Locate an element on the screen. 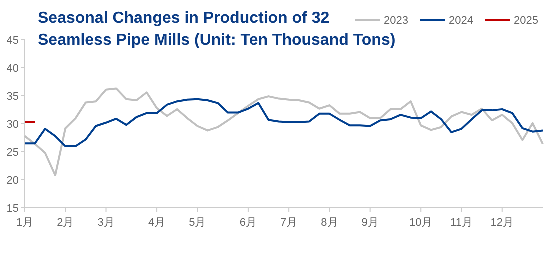 This screenshot has height=265, width=554. y-tick-label: 20 is located at coordinates (12, 180).